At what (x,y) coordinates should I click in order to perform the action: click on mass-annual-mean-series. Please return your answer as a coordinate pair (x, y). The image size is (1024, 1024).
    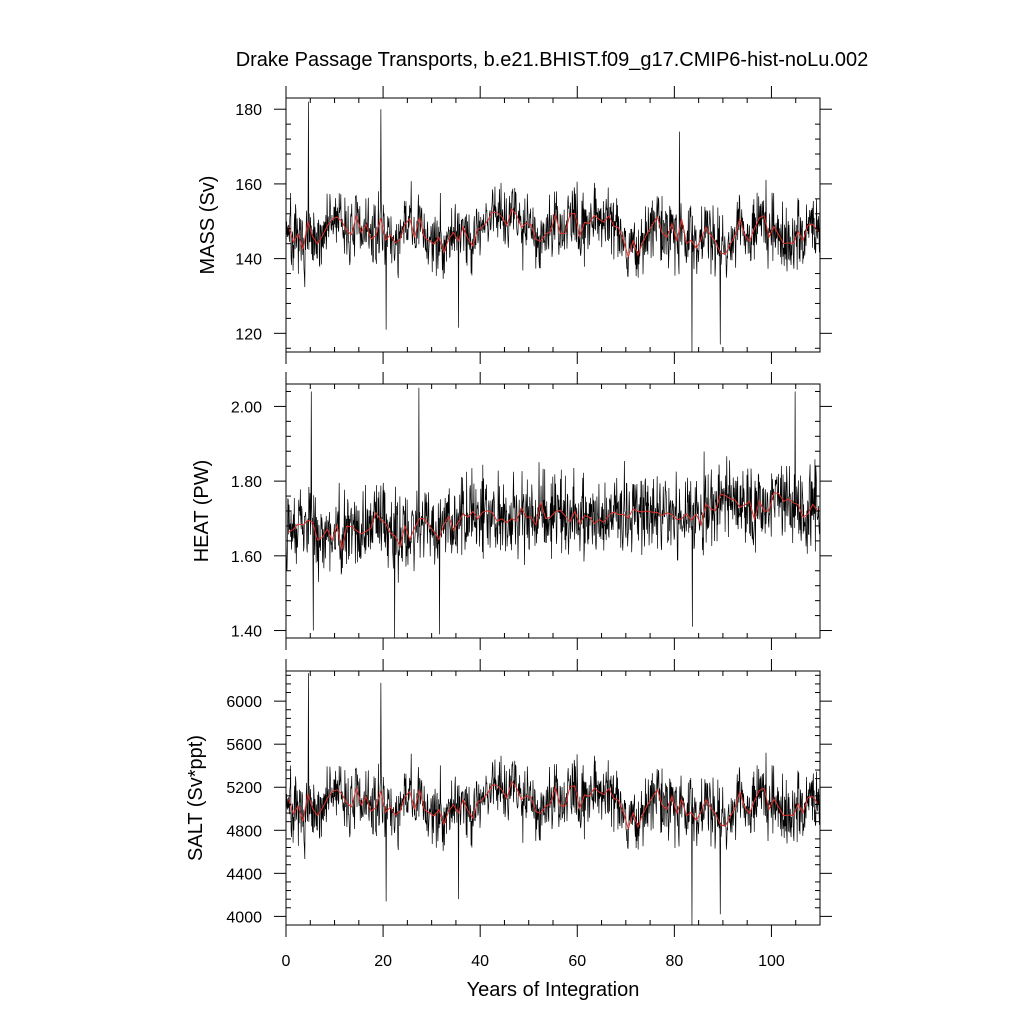
    Looking at the image, I should click on (552, 233).